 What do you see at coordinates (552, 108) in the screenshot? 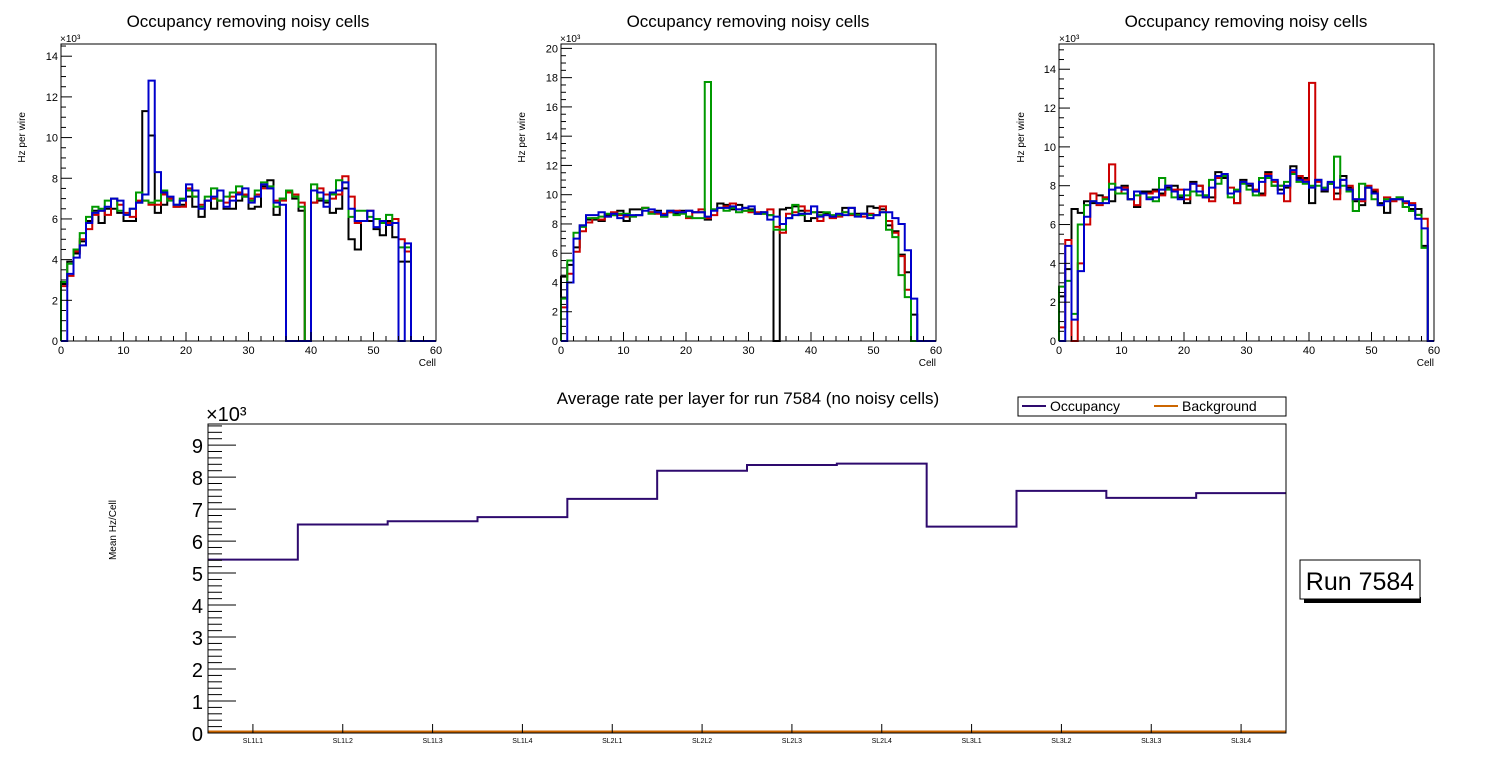
I see `y-tick-label: 16` at bounding box center [552, 108].